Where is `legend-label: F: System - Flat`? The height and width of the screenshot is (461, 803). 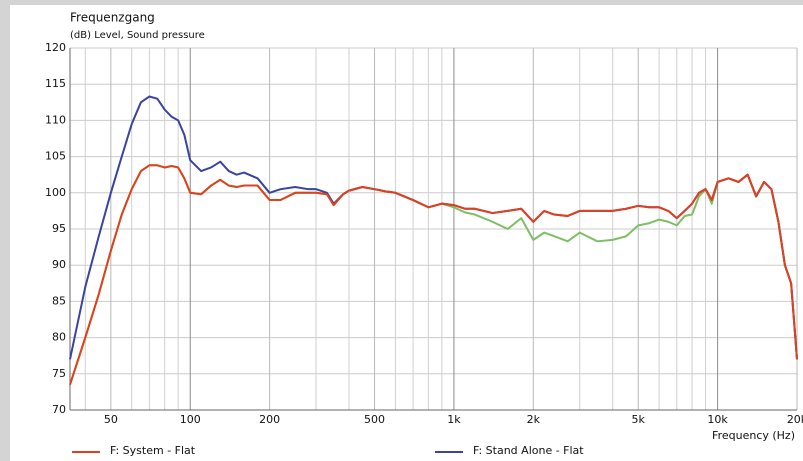 legend-label: F: System - Flat is located at coordinates (153, 450).